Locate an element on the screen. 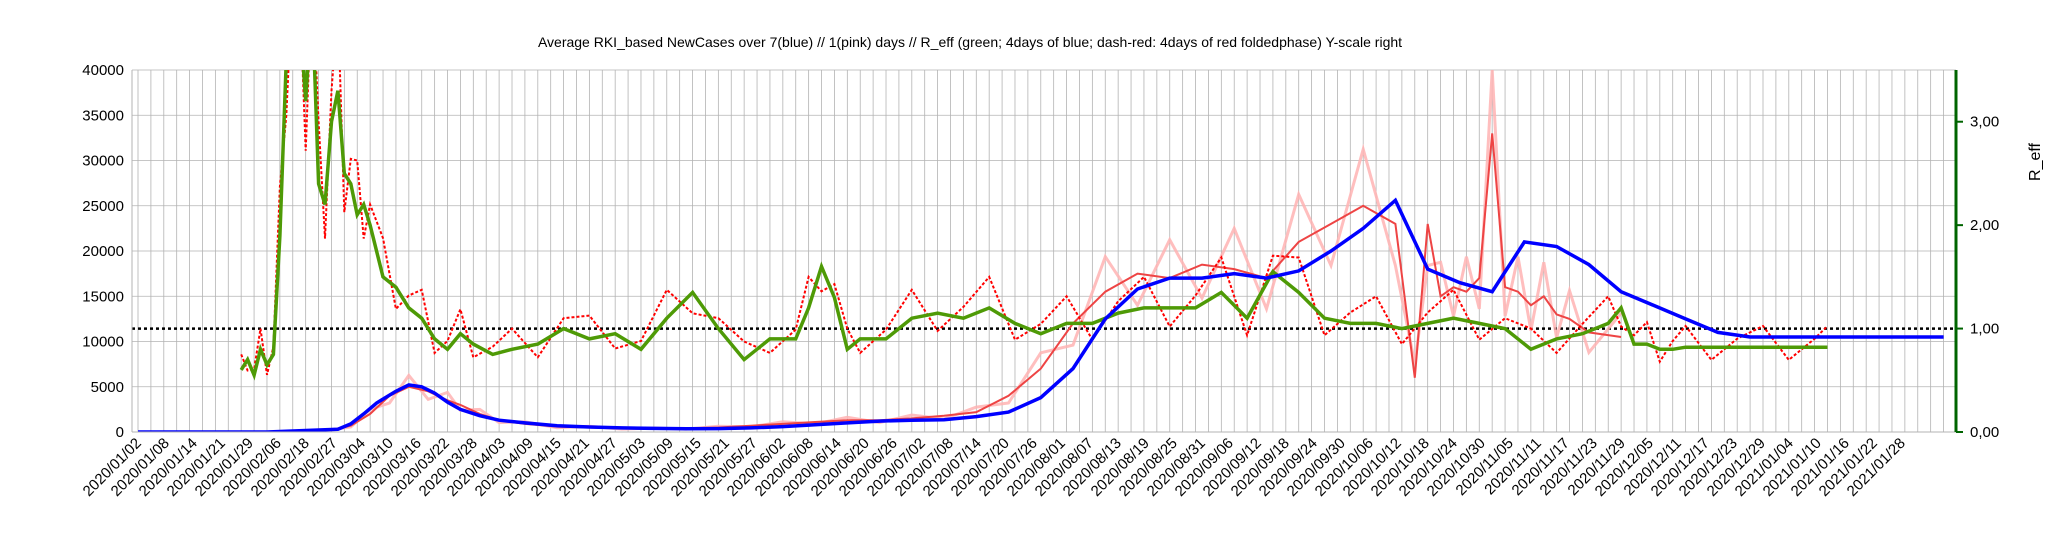 This screenshot has height=540, width=2048. y-tick-label-left: 35000 is located at coordinates (103, 115).